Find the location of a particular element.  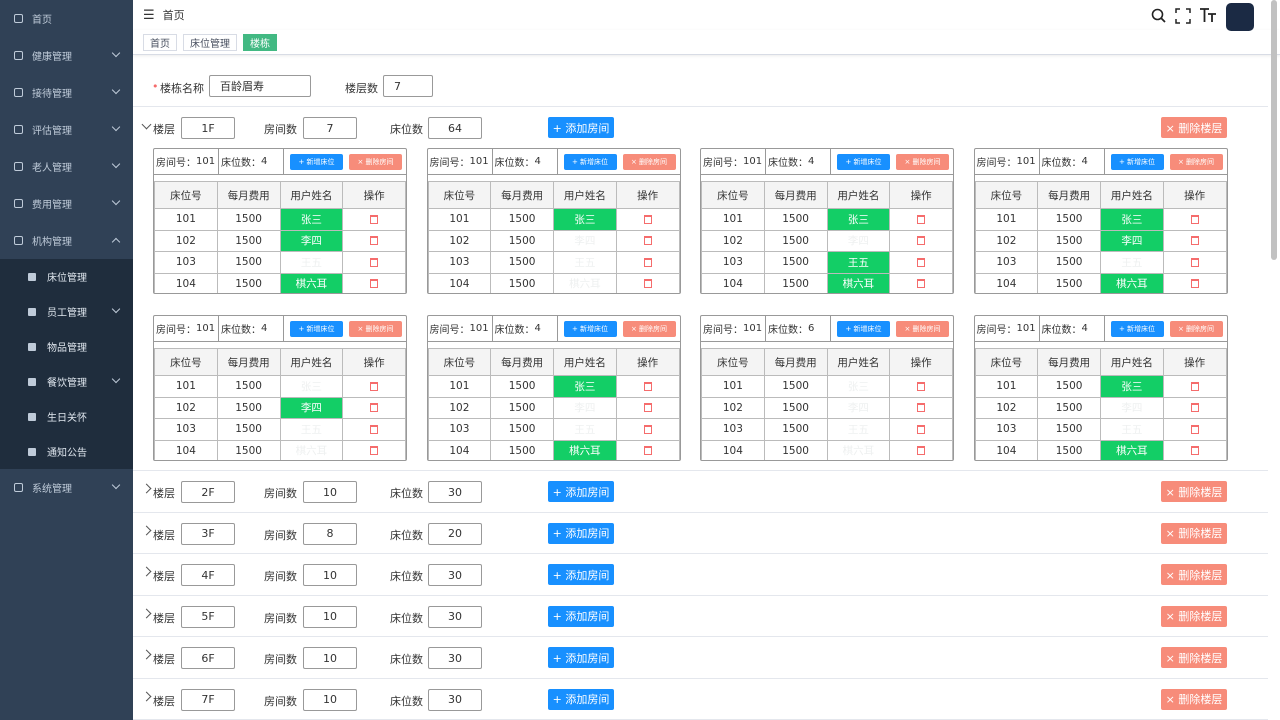

font-size-icon is located at coordinates (1208, 15).